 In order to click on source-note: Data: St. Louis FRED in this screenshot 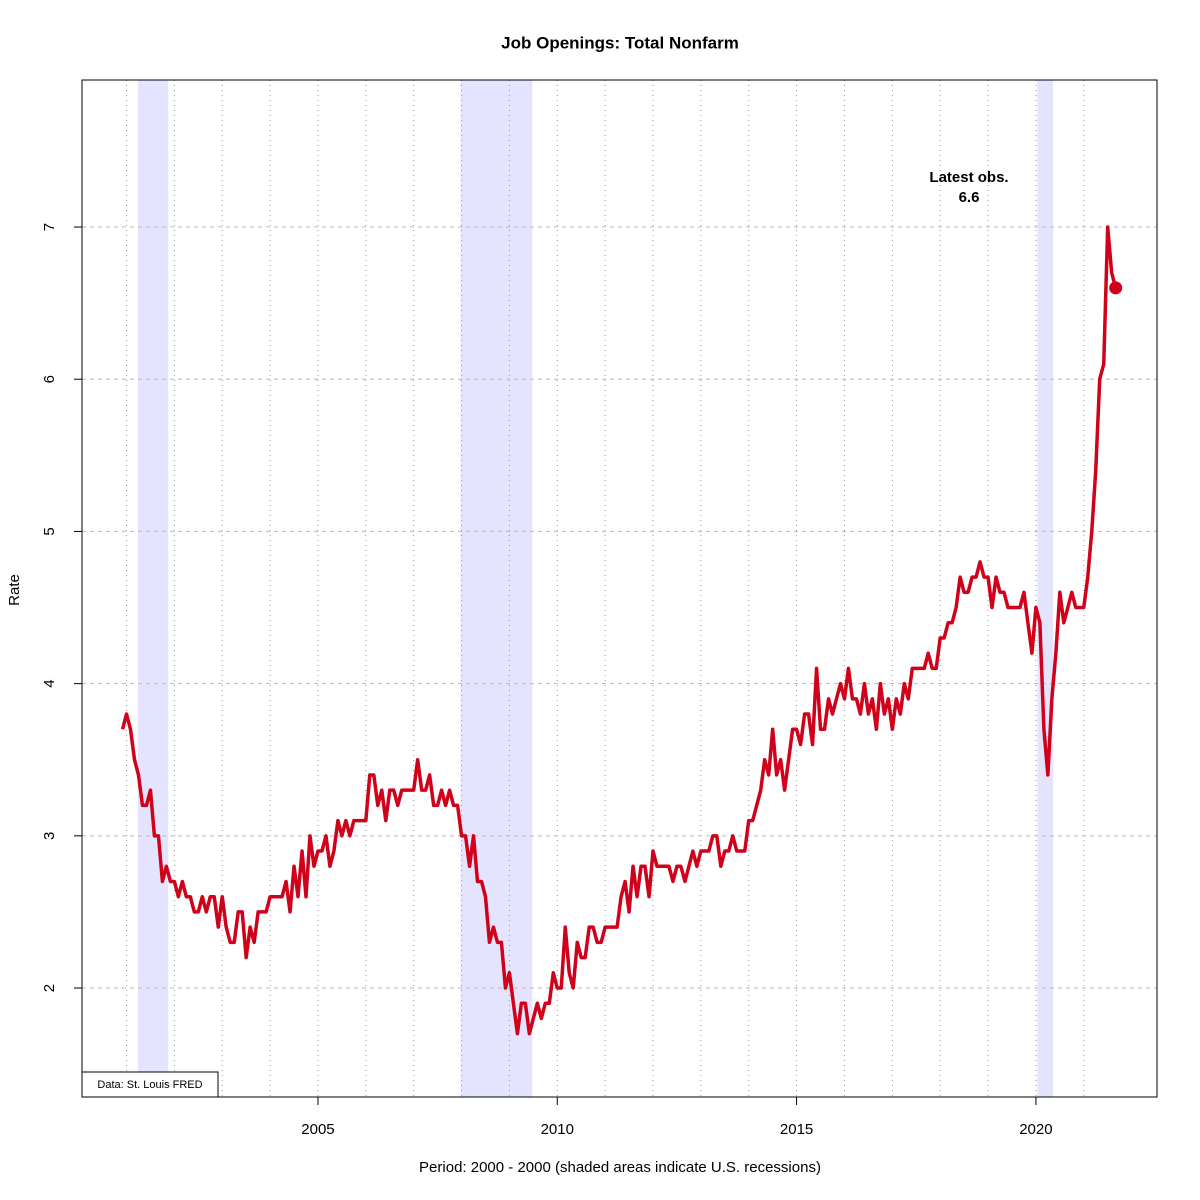, I will do `click(149, 1085)`.